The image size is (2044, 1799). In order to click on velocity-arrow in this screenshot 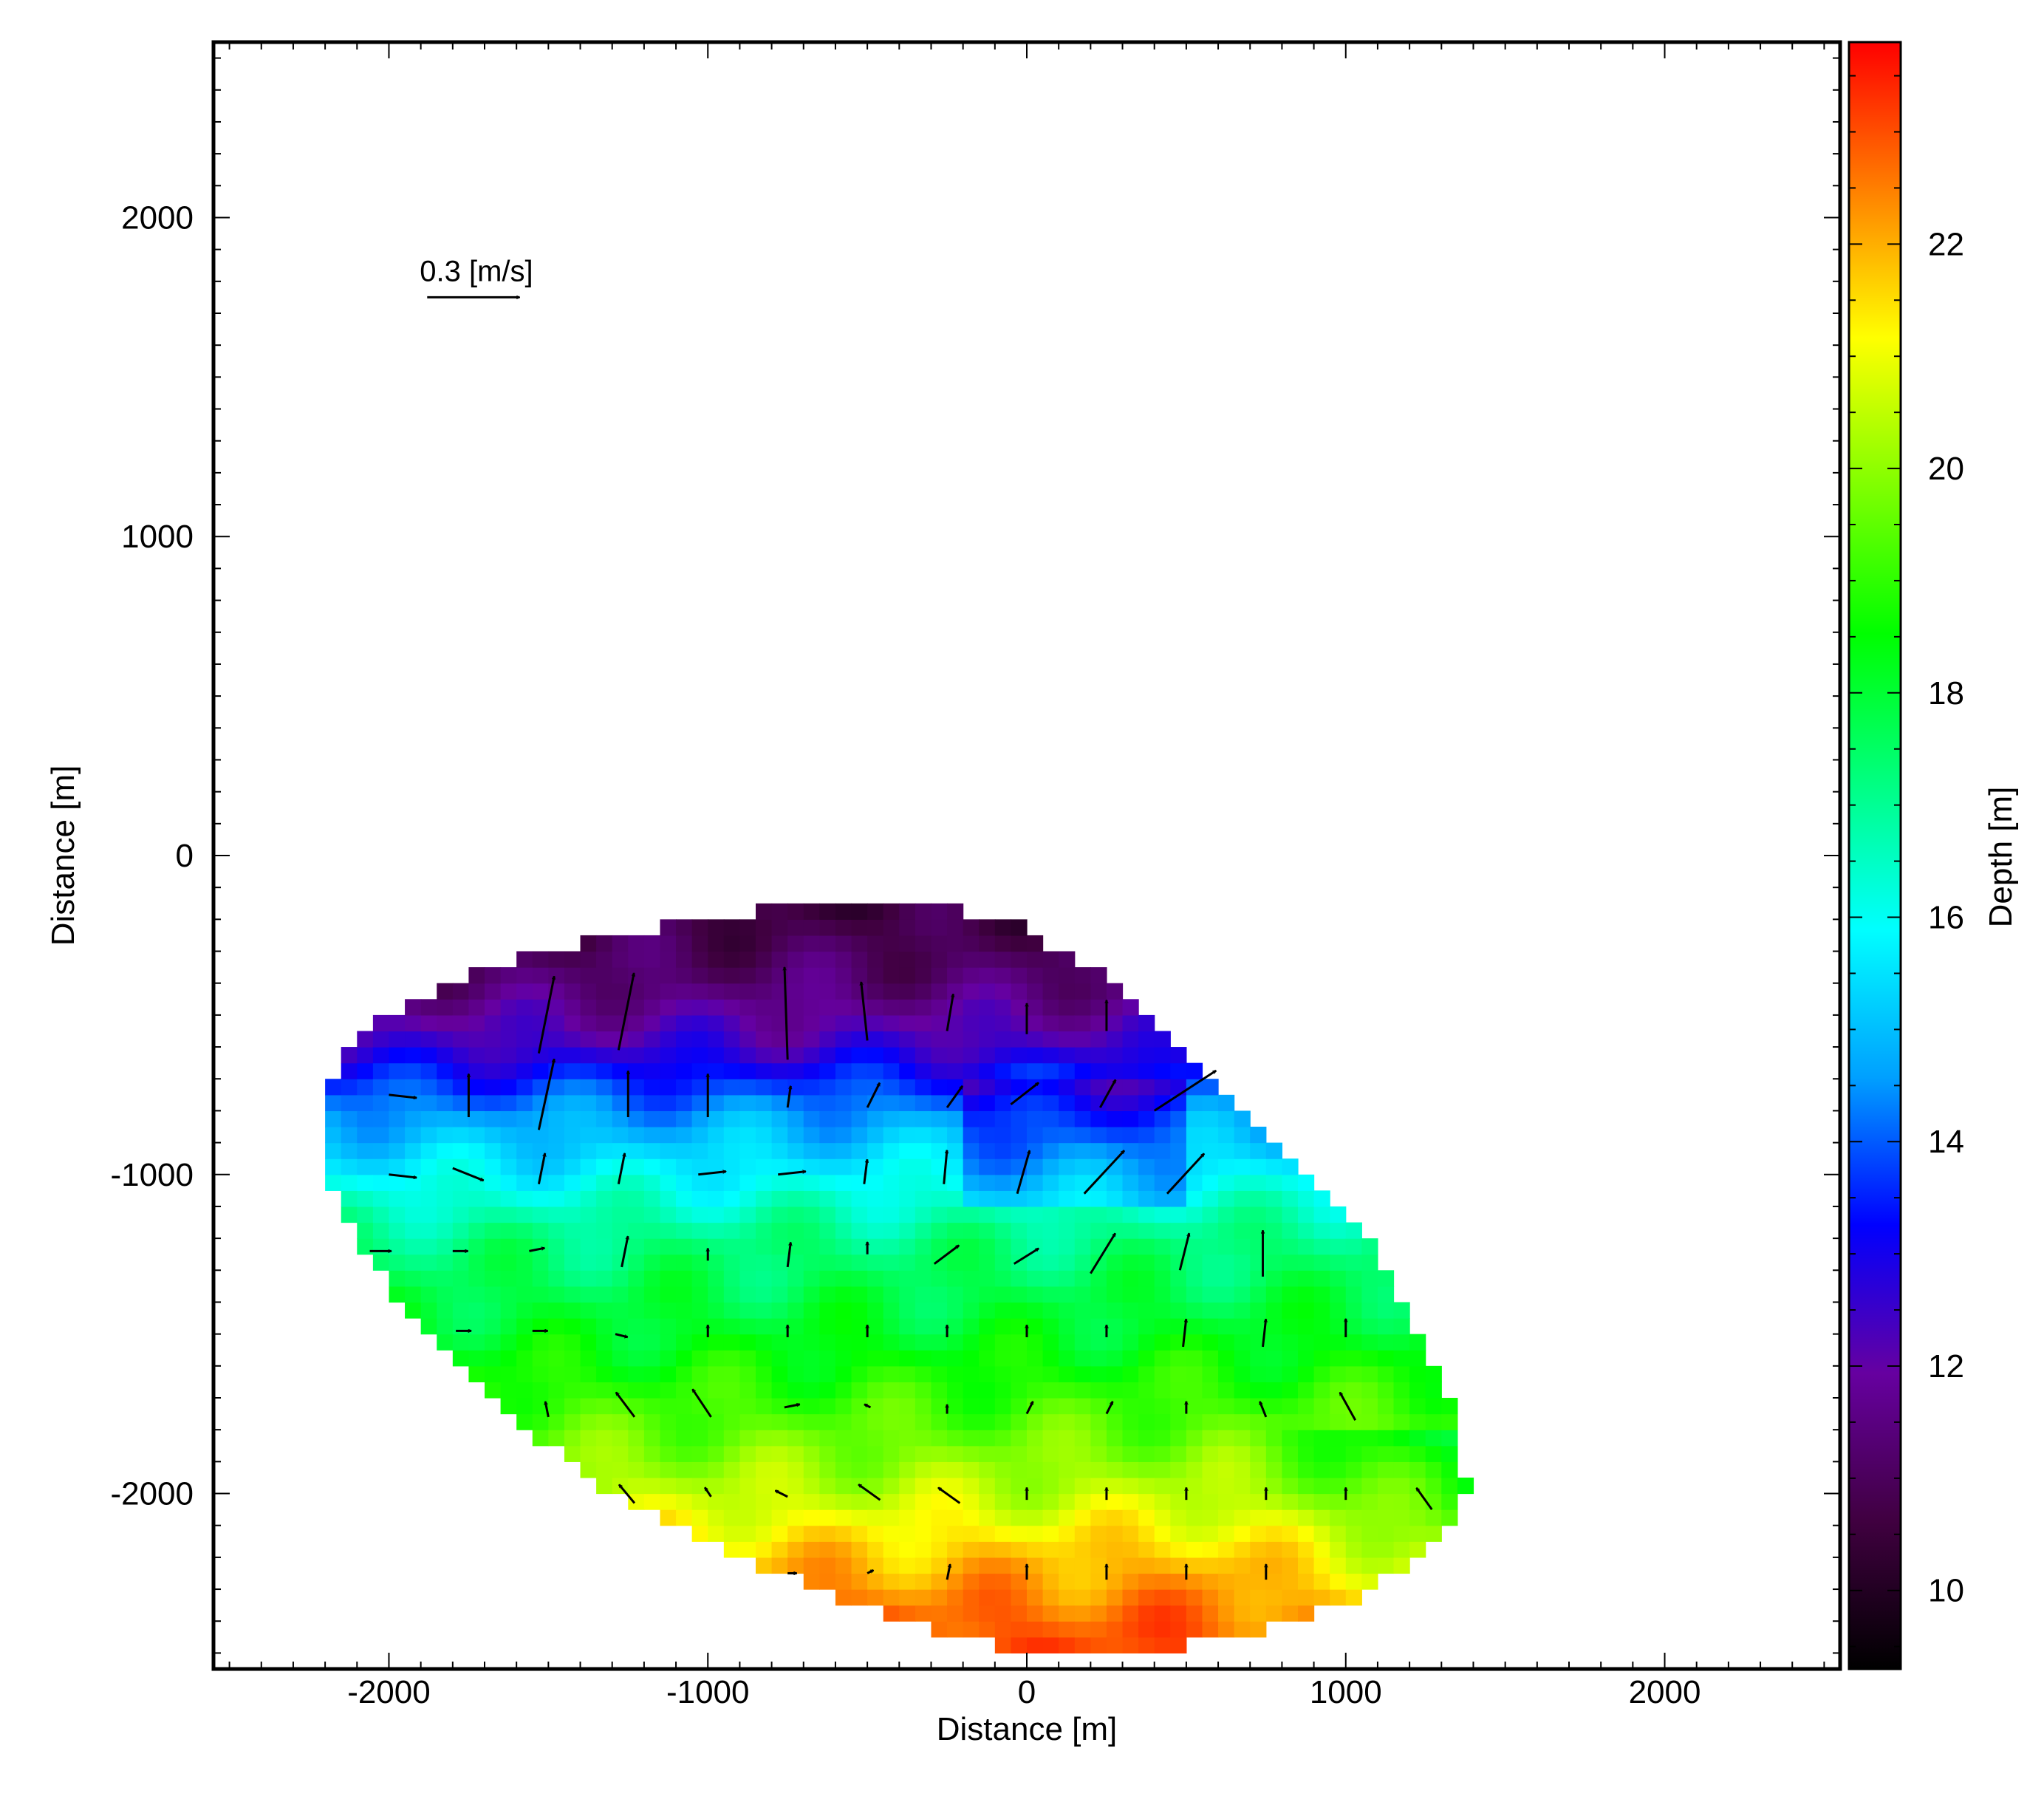, I will do `click(545, 1094)`.